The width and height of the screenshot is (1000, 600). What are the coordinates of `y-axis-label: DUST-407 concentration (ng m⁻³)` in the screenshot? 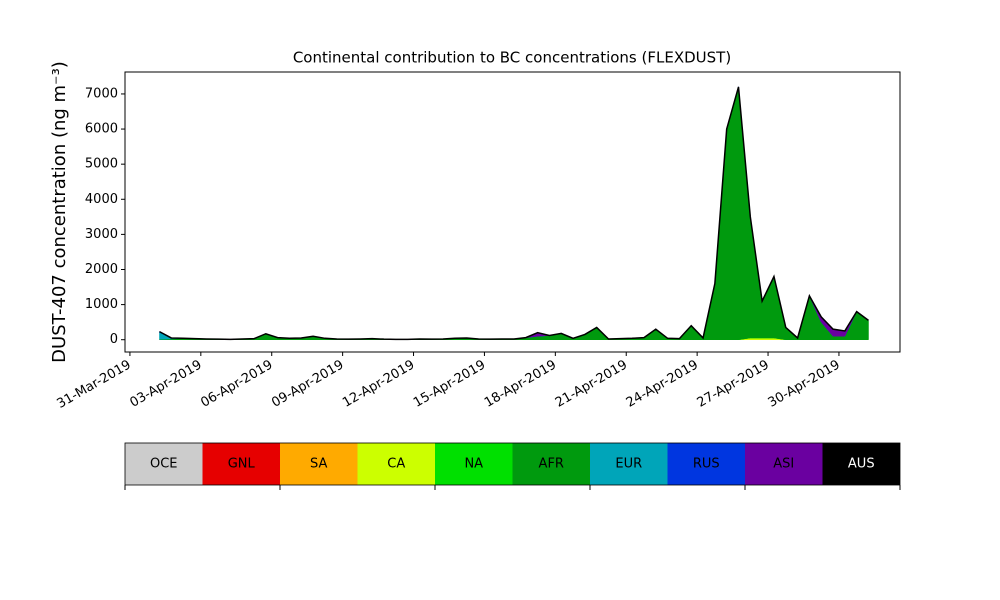 It's located at (59, 212).